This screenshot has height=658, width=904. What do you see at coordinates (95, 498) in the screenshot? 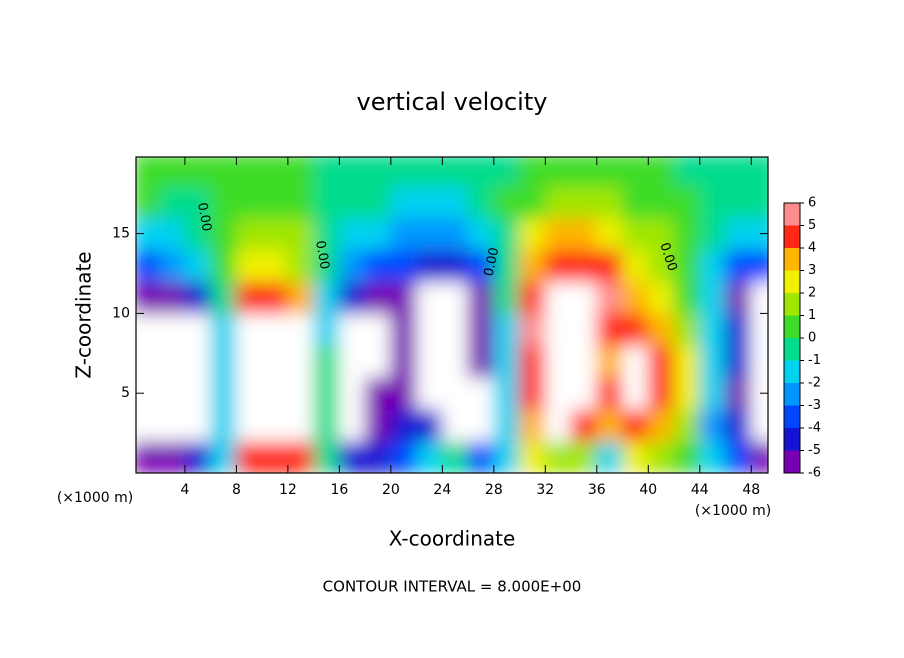
I see `x-unit-label: (×1000 m)` at bounding box center [95, 498].